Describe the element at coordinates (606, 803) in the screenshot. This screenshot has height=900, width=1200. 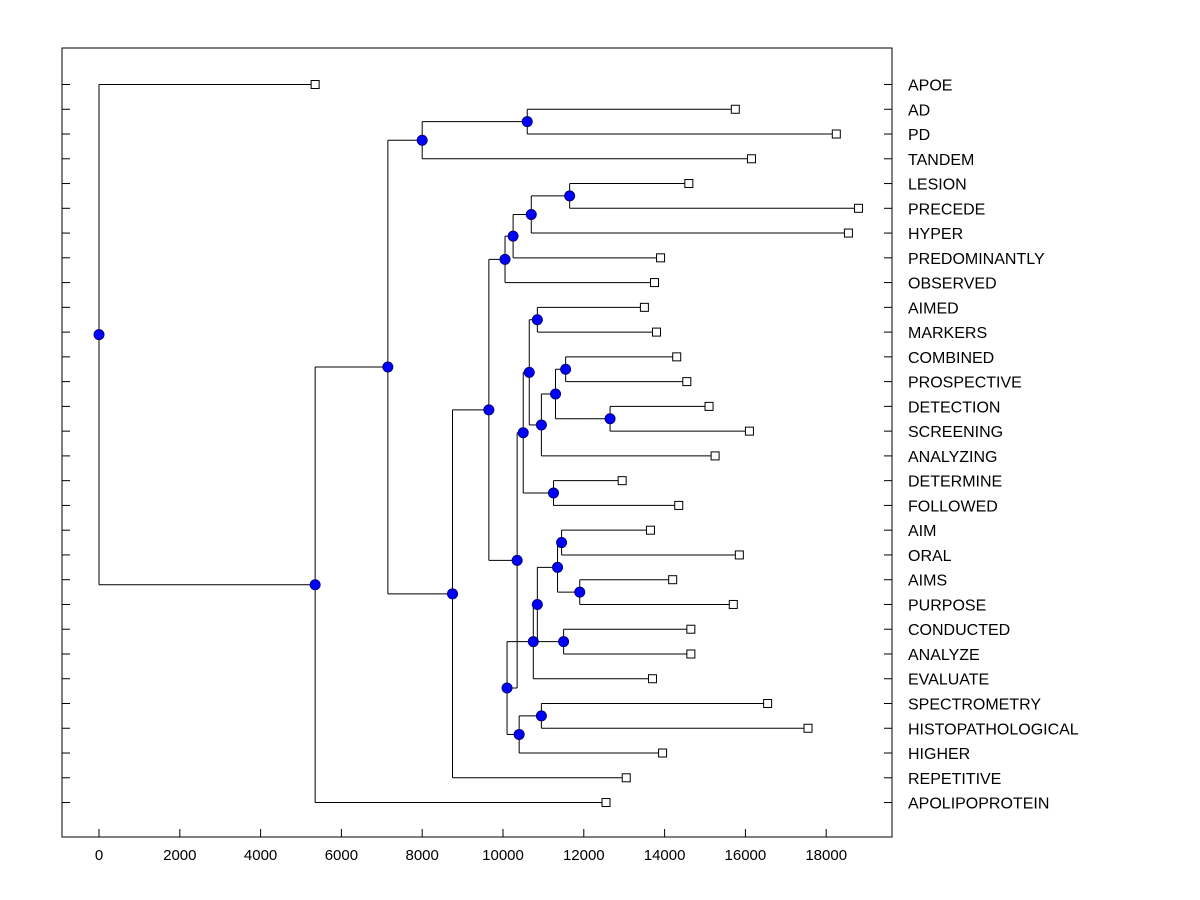
I see `leaf-marker-apolipoprotein` at that location.